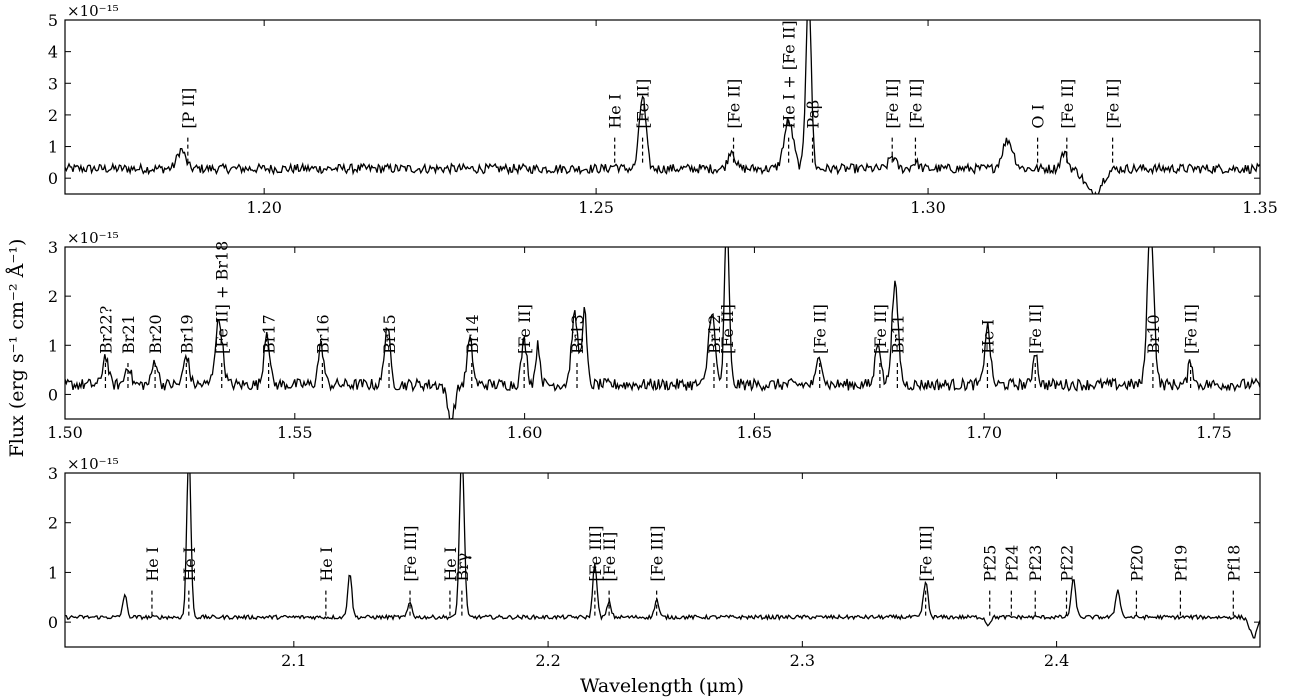 This screenshot has width=1300, height=700. What do you see at coordinates (802, 660) in the screenshot?
I see `x-tick-label: 2.3` at bounding box center [802, 660].